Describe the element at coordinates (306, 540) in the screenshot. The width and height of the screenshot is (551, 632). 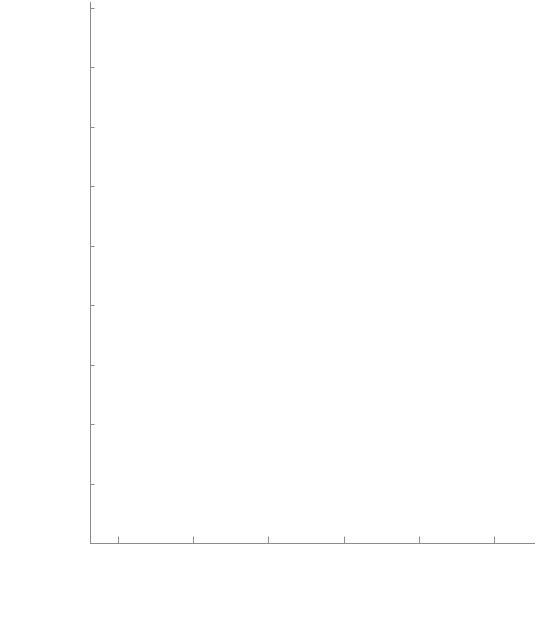
I see `x-ticks` at that location.